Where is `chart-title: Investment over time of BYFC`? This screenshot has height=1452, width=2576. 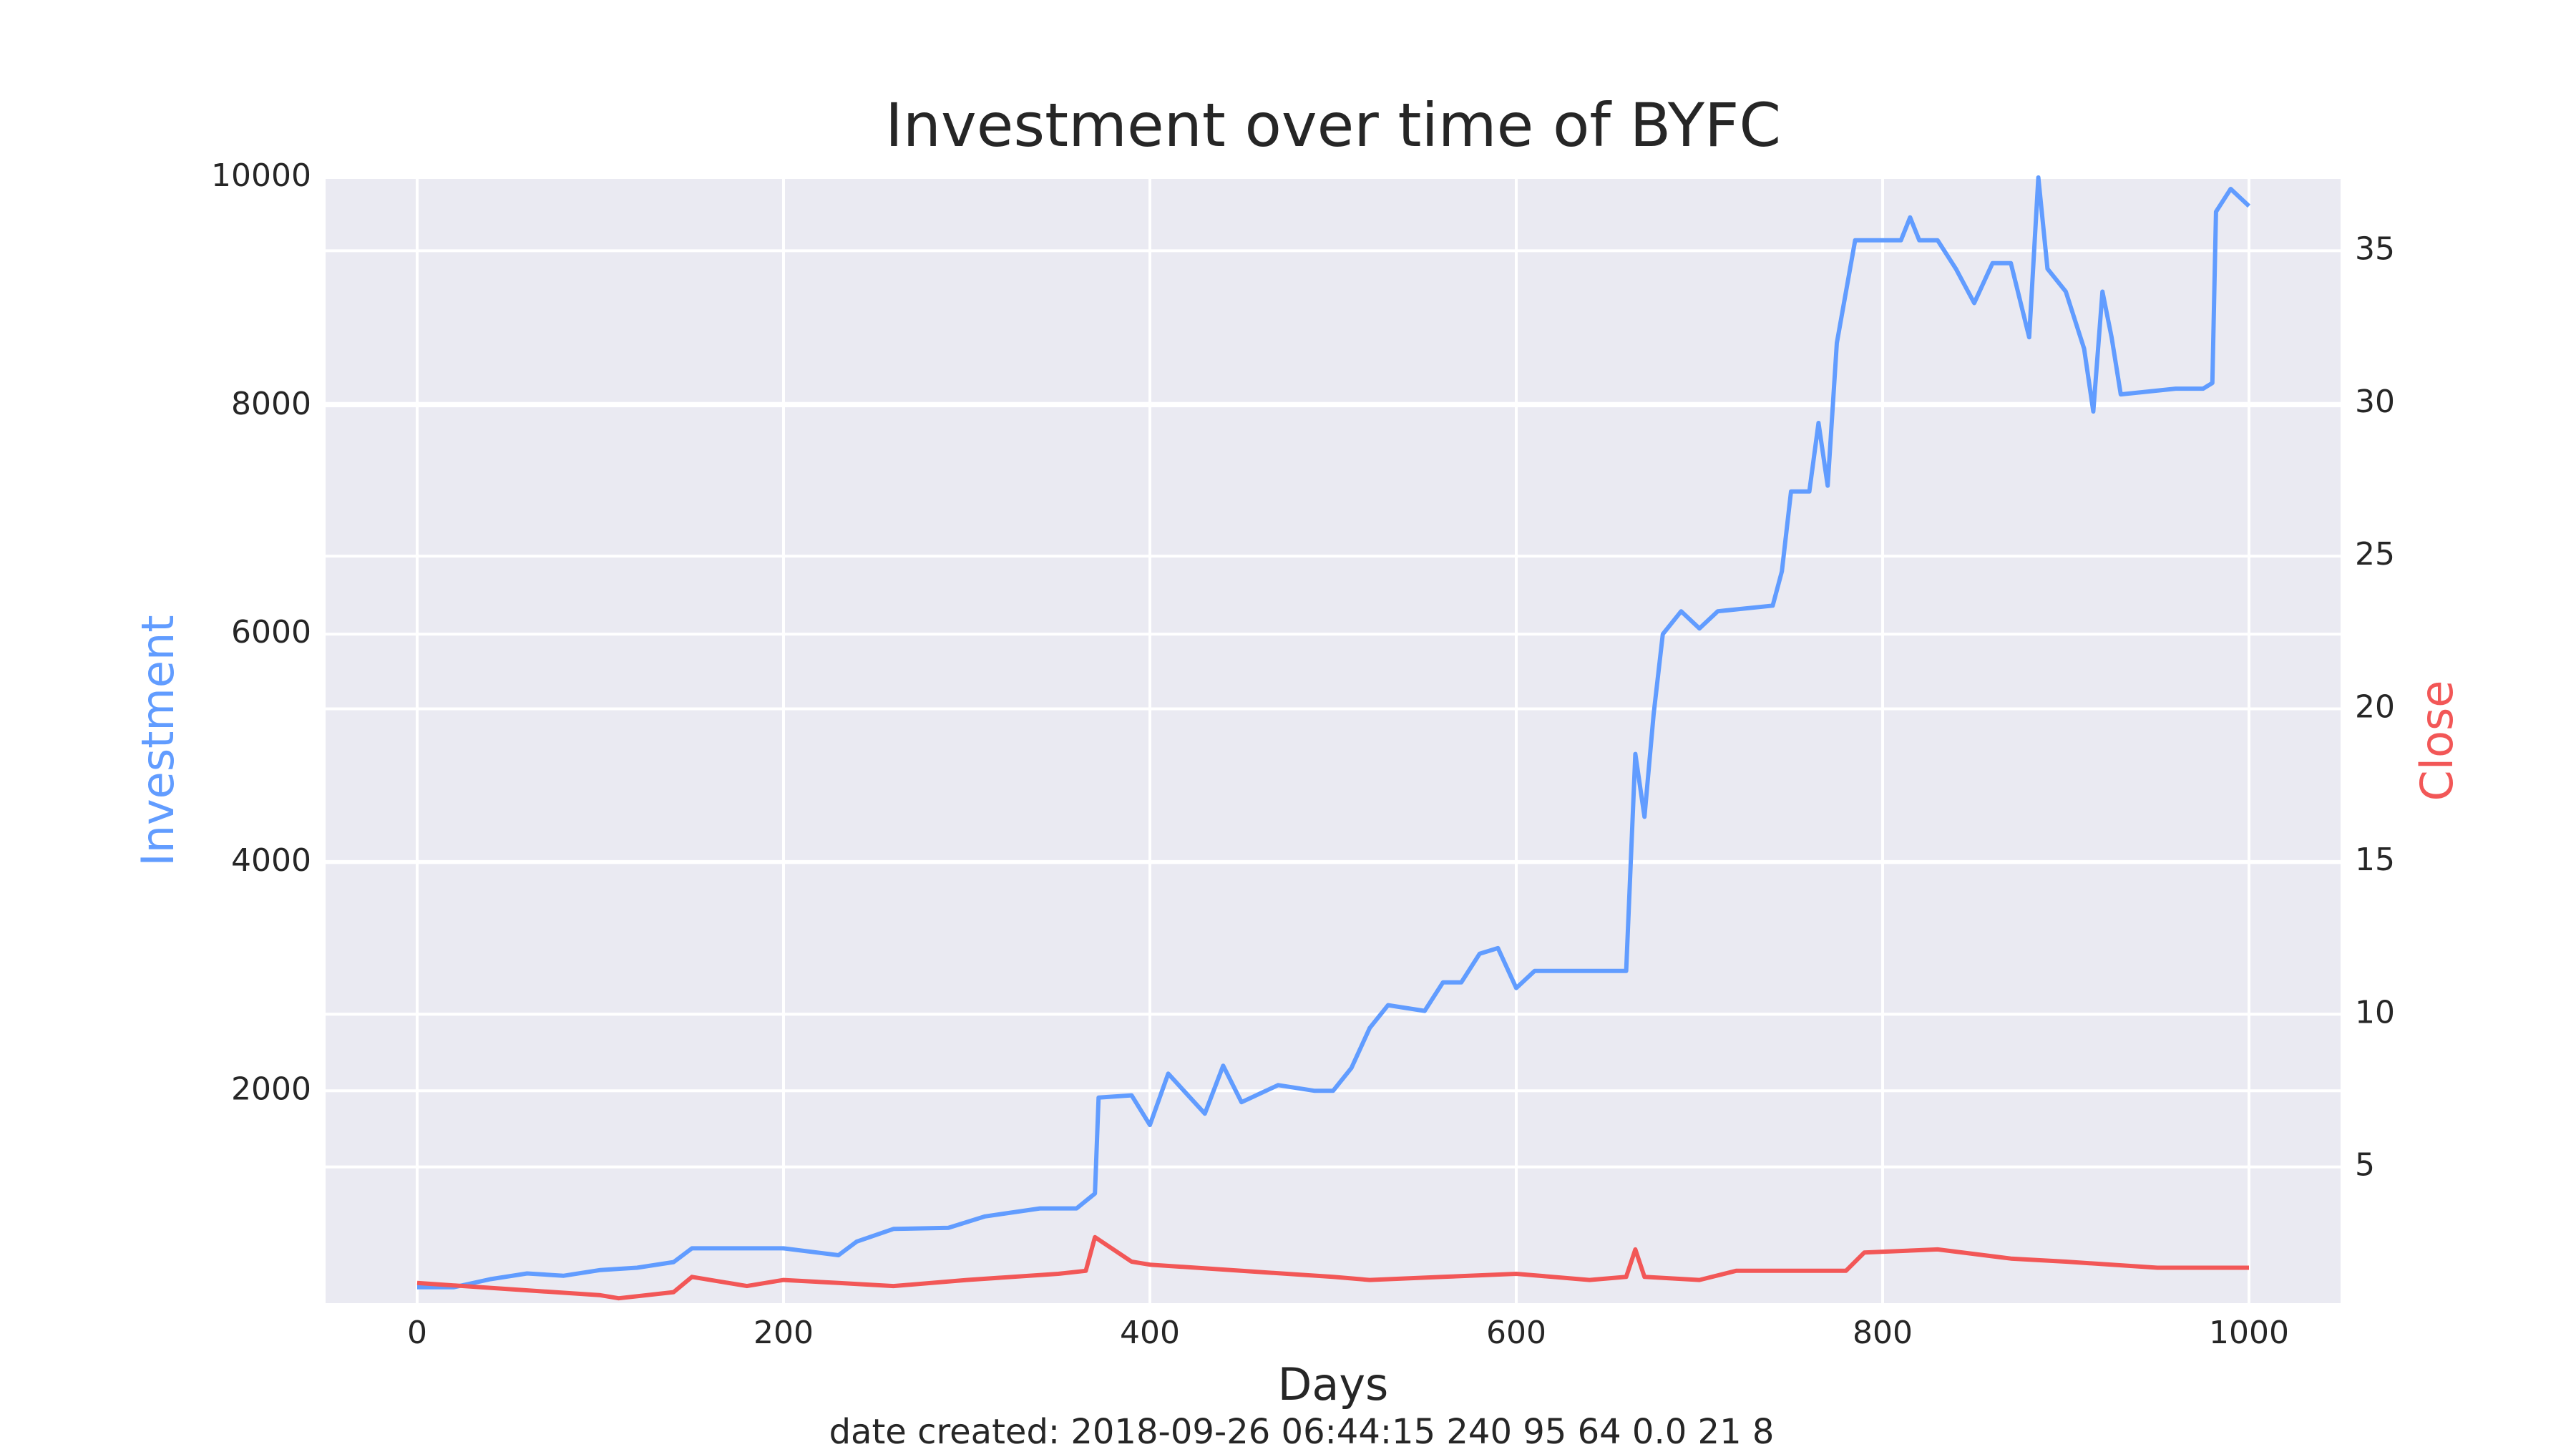
chart-title: Investment over time of BYFC is located at coordinates (1333, 125).